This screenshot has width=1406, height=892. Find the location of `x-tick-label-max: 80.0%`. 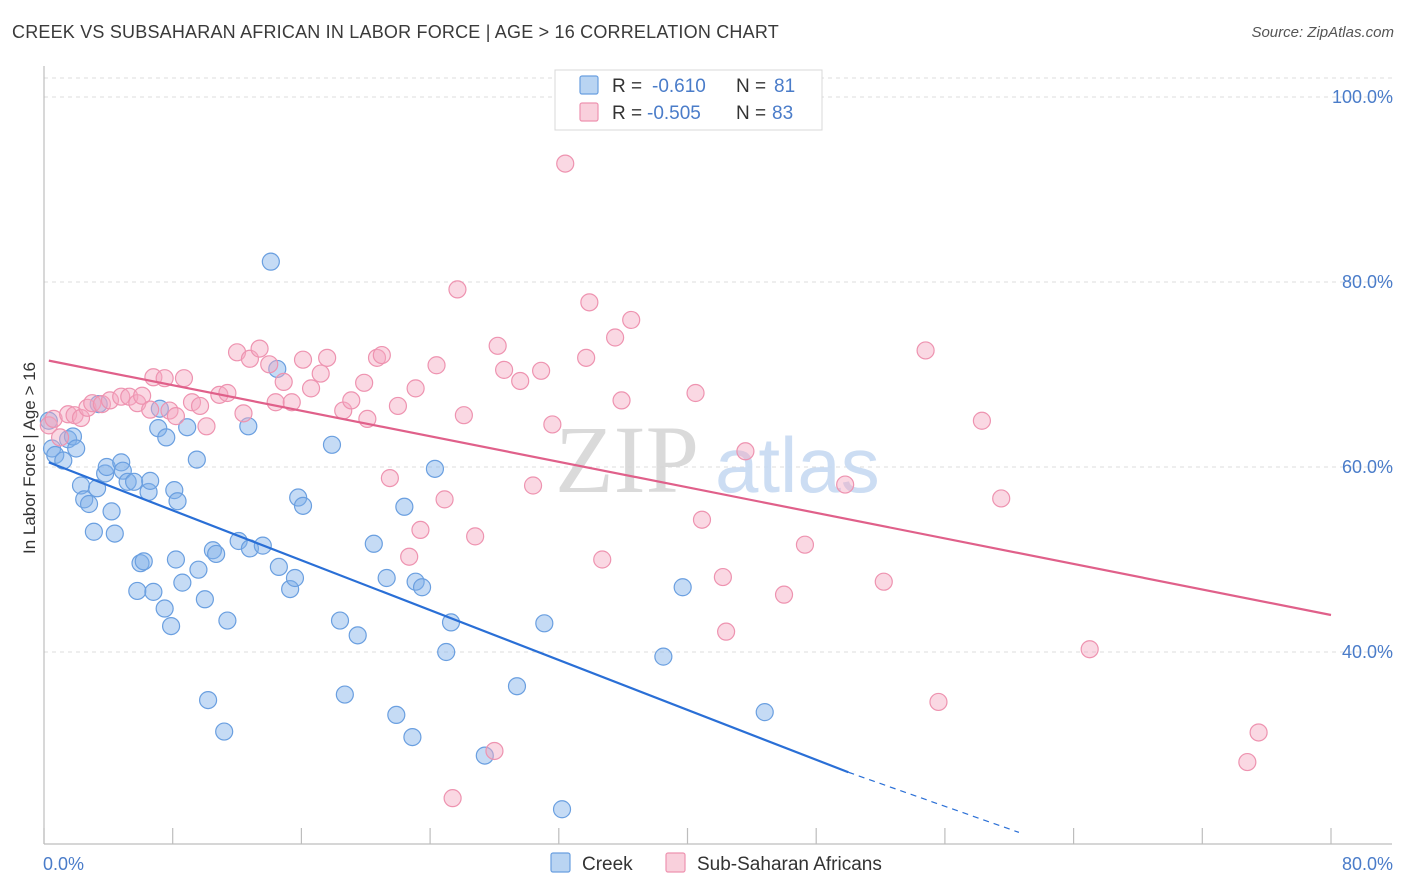

x-tick-label-max: 80.0% is located at coordinates (1367, 864).